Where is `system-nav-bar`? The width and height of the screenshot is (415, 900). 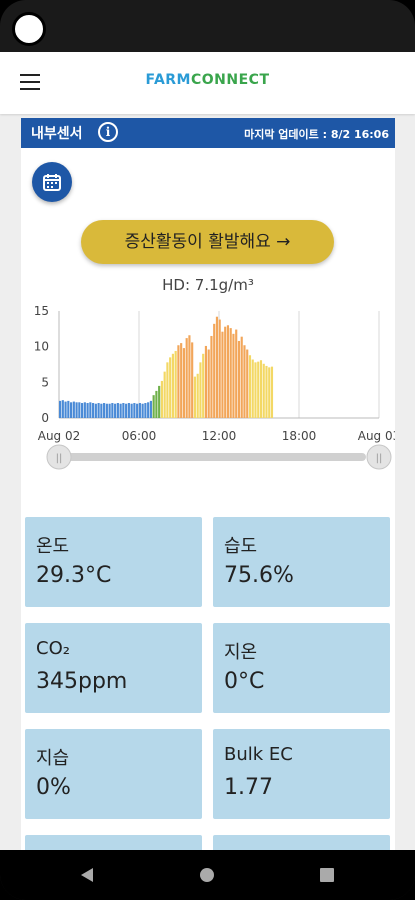
system-nav-bar is located at coordinates (207, 875).